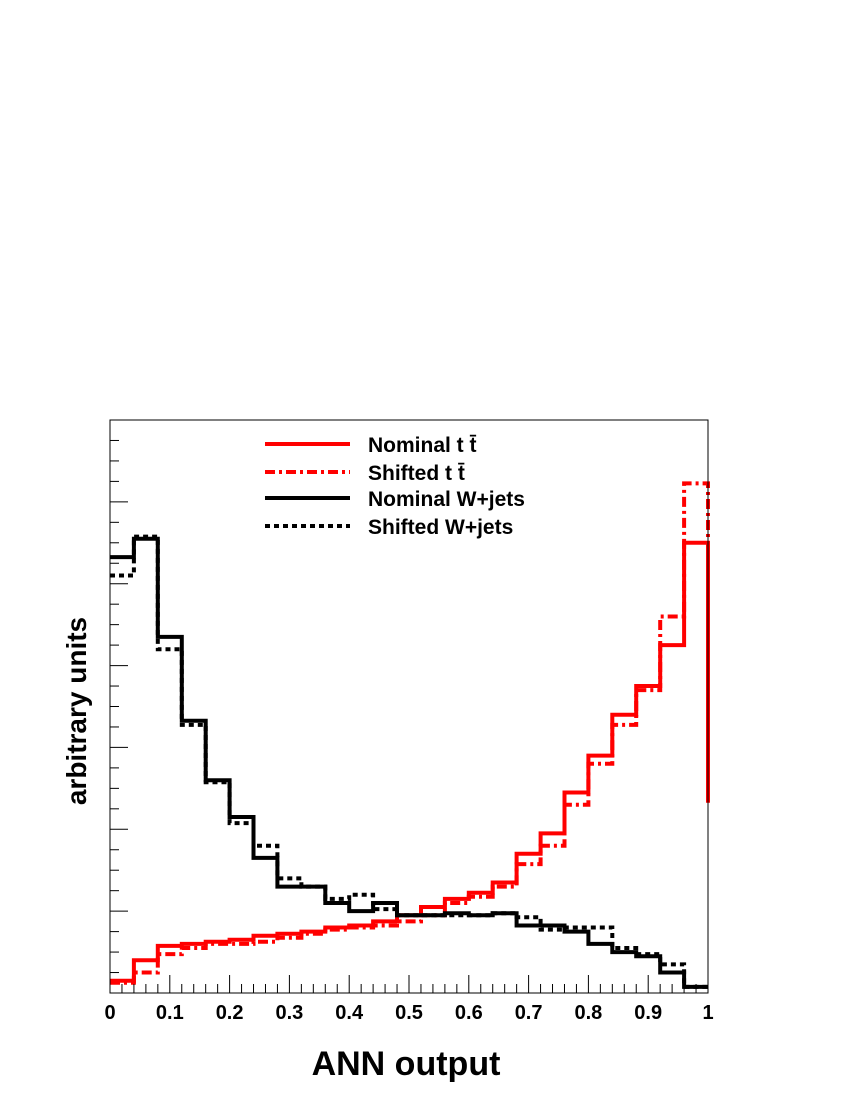 This screenshot has height=1100, width=850. I want to click on x-tick-label: 0.6, so click(469, 1013).